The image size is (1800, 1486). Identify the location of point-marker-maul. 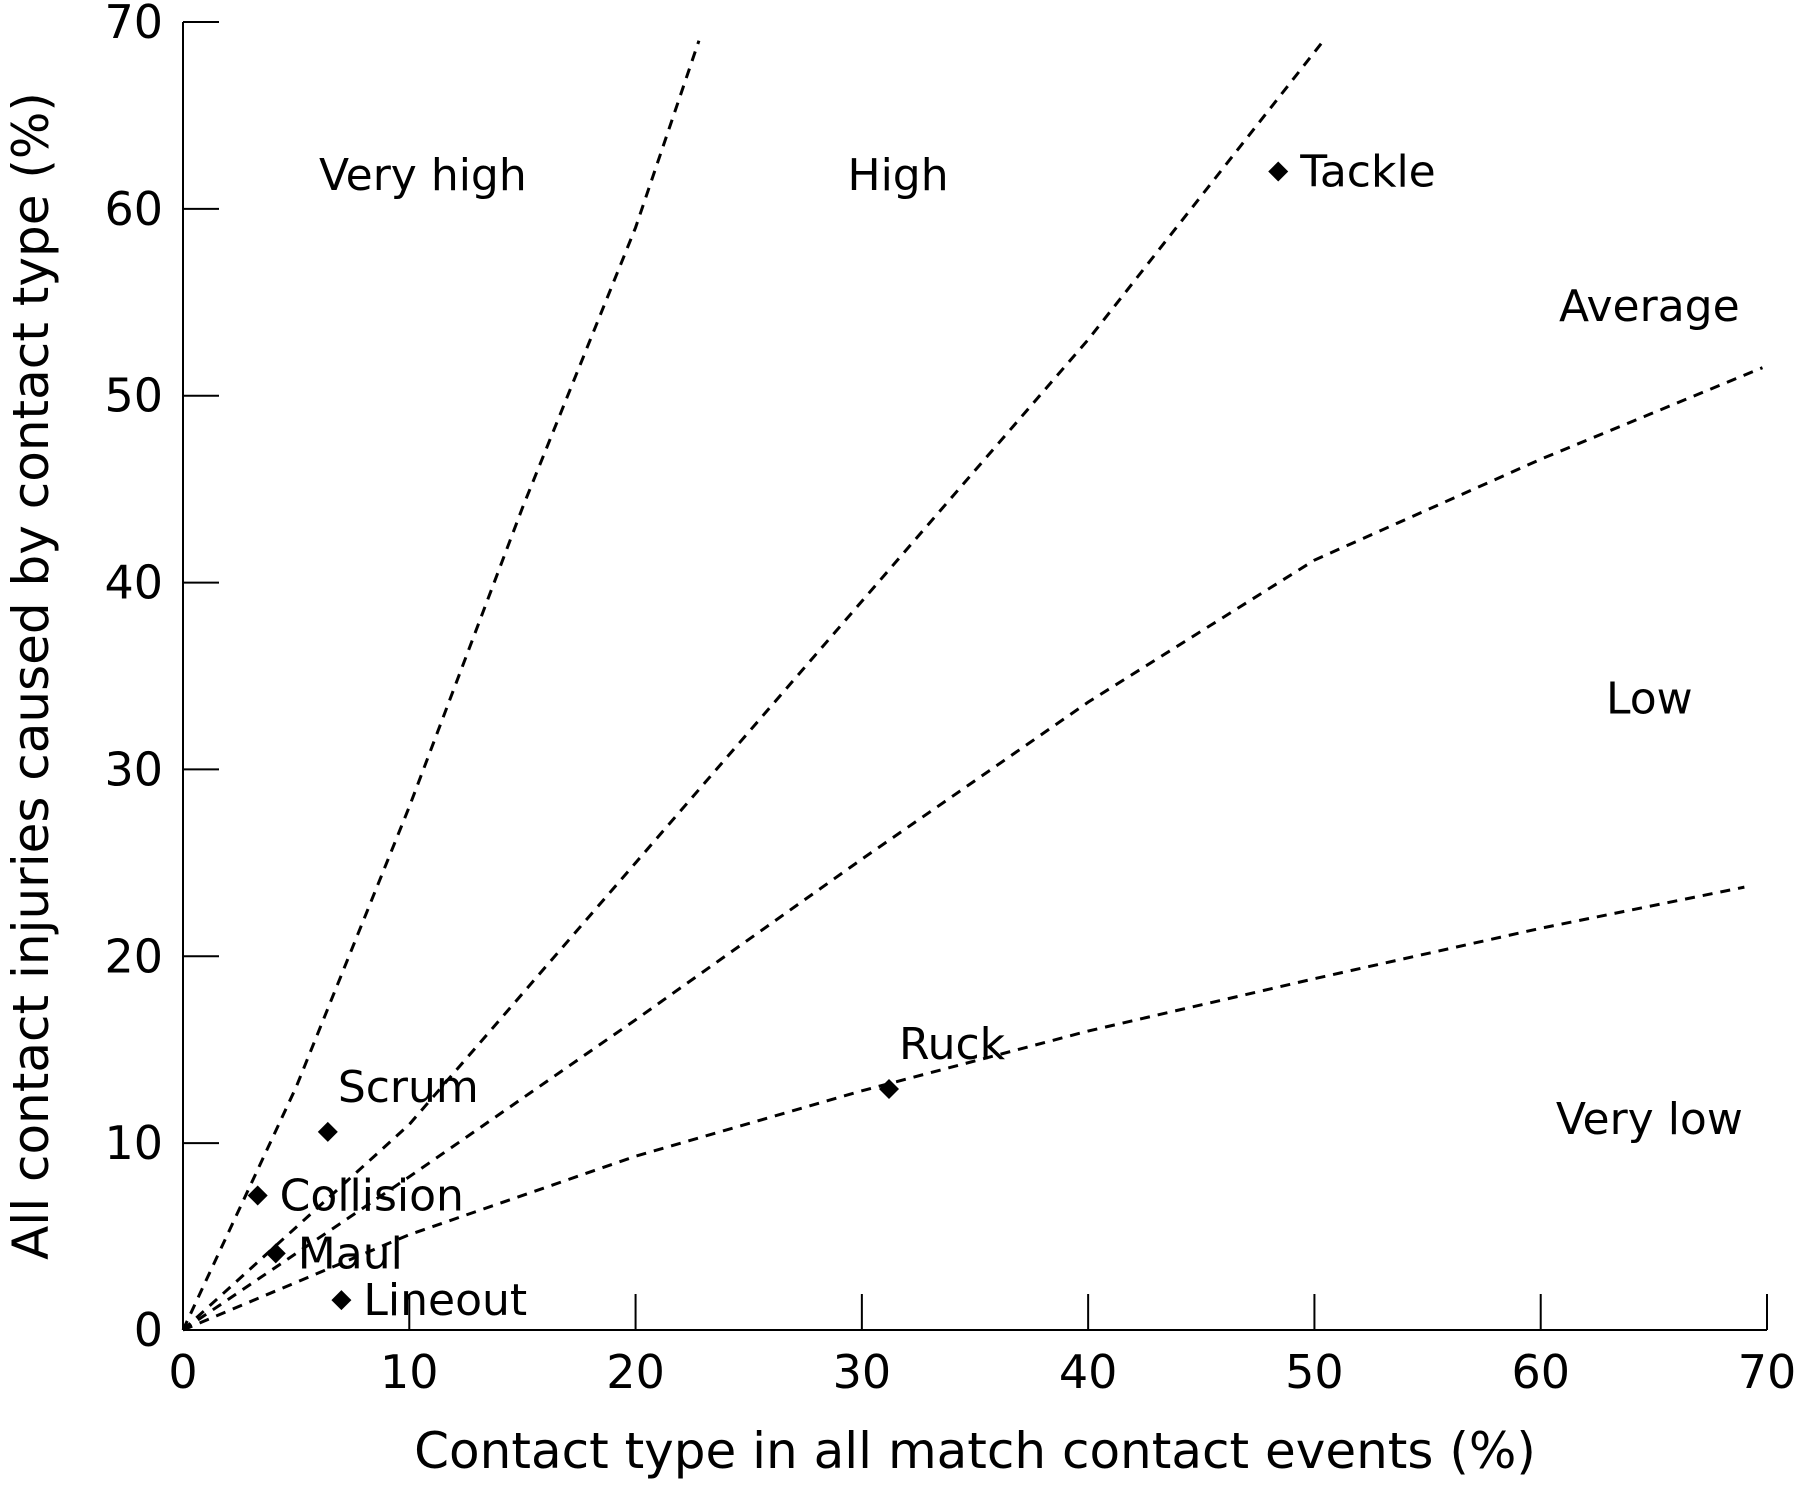
(275, 1253).